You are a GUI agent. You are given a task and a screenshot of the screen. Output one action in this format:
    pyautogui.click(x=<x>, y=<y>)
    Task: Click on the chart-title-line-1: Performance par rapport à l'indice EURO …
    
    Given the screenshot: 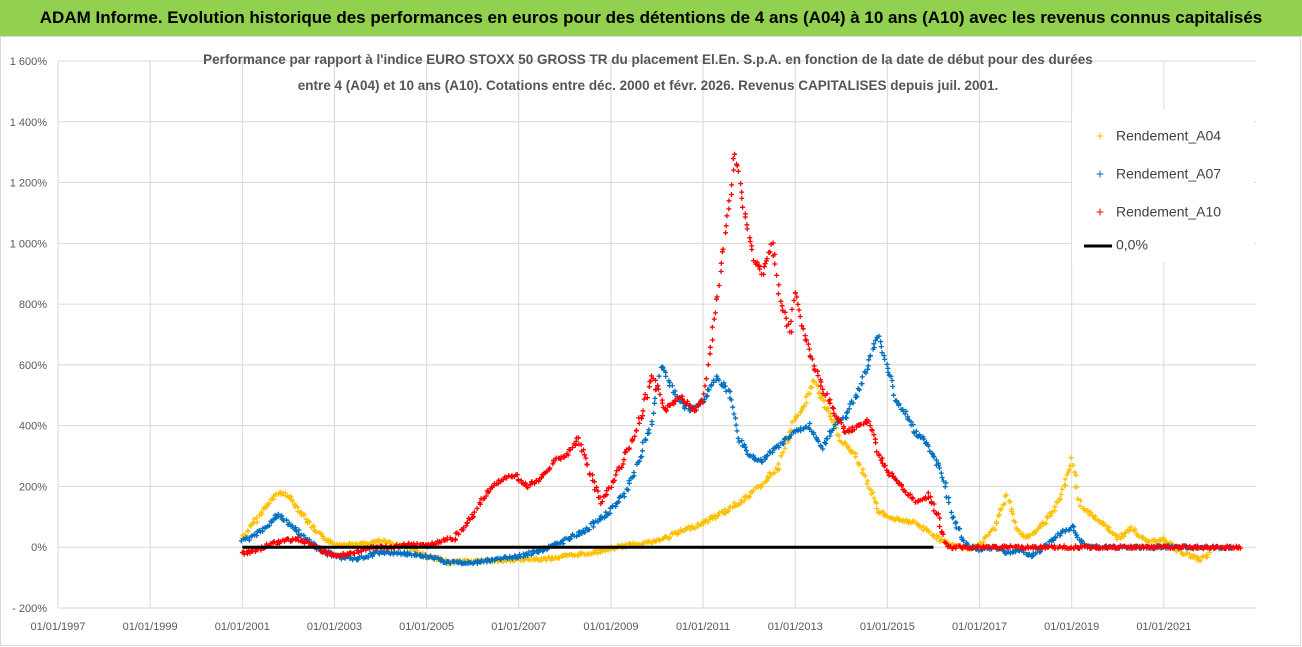 What is the action you would take?
    pyautogui.click(x=648, y=59)
    